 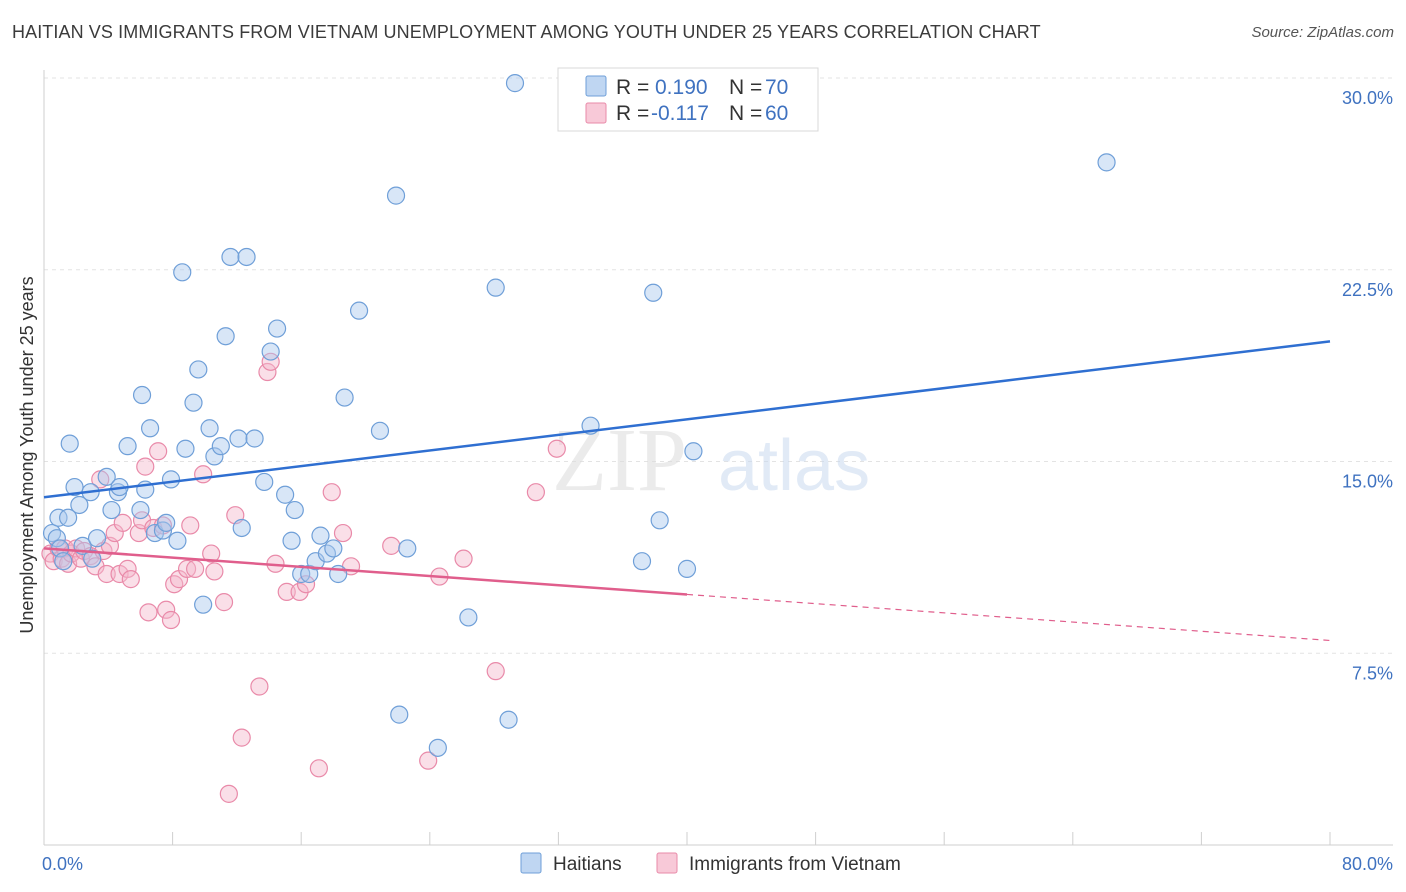 What do you see at coordinates (619, 460) in the screenshot?
I see `watermark-zip: ZIP` at bounding box center [619, 460].